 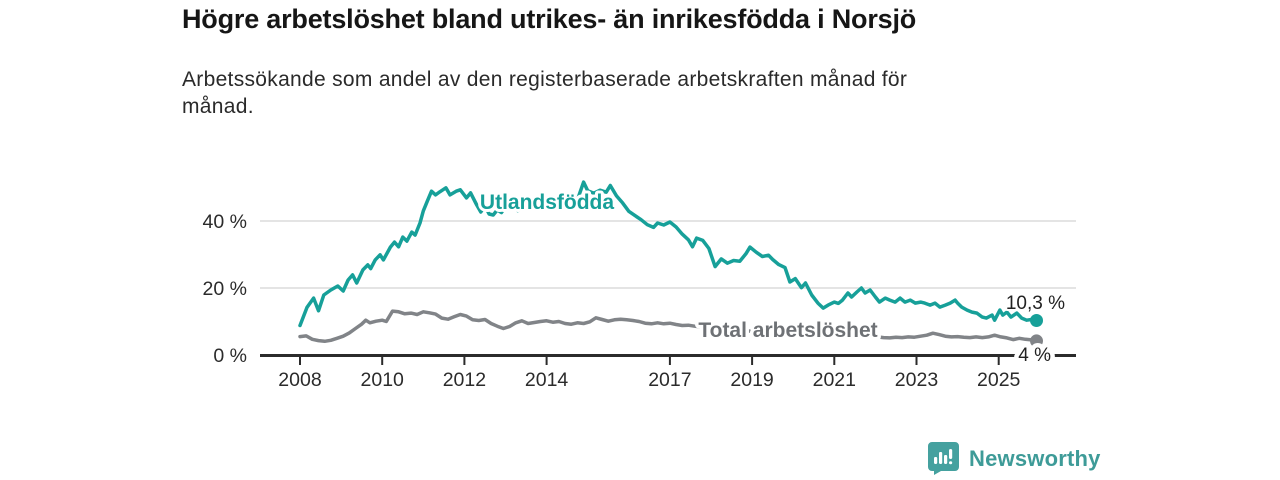 I want to click on chart-annotation: 4 %, so click(x=1034, y=355).